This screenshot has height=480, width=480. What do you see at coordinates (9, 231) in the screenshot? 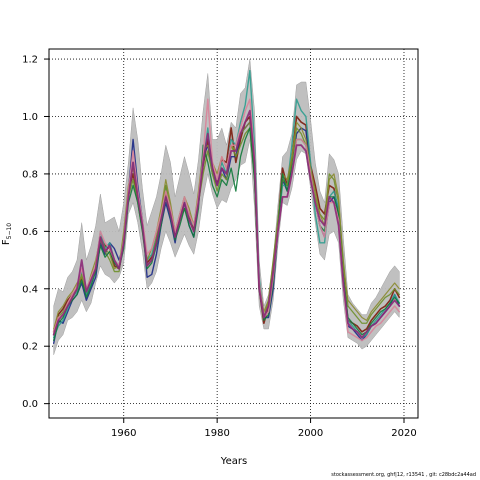
I see `y-axis-label-subscript: 5−10` at bounding box center [9, 231].